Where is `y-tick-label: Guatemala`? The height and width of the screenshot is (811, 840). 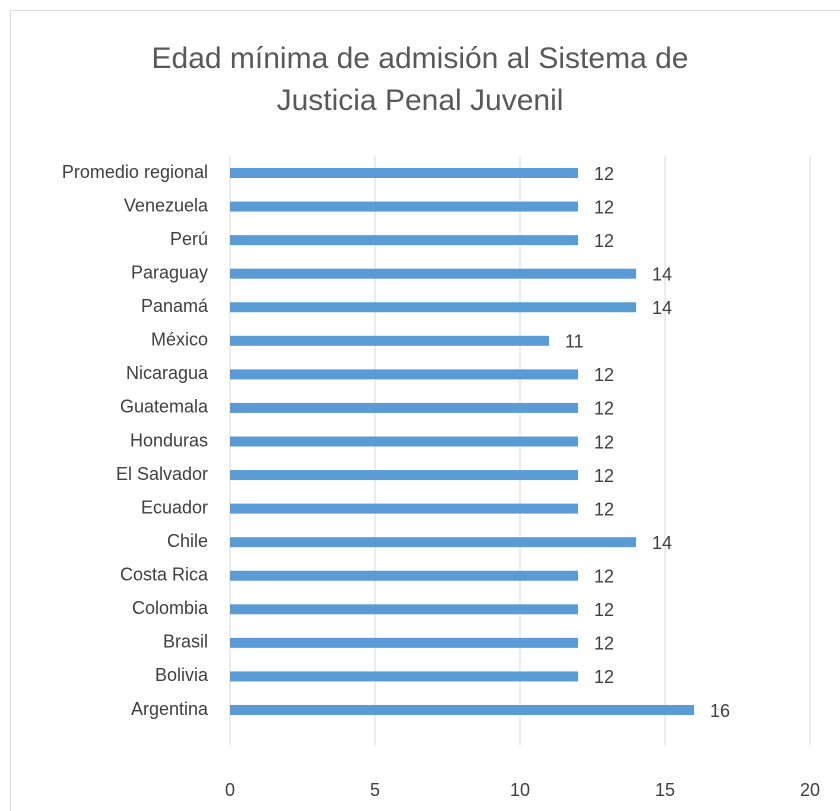
y-tick-label: Guatemala is located at coordinates (164, 407).